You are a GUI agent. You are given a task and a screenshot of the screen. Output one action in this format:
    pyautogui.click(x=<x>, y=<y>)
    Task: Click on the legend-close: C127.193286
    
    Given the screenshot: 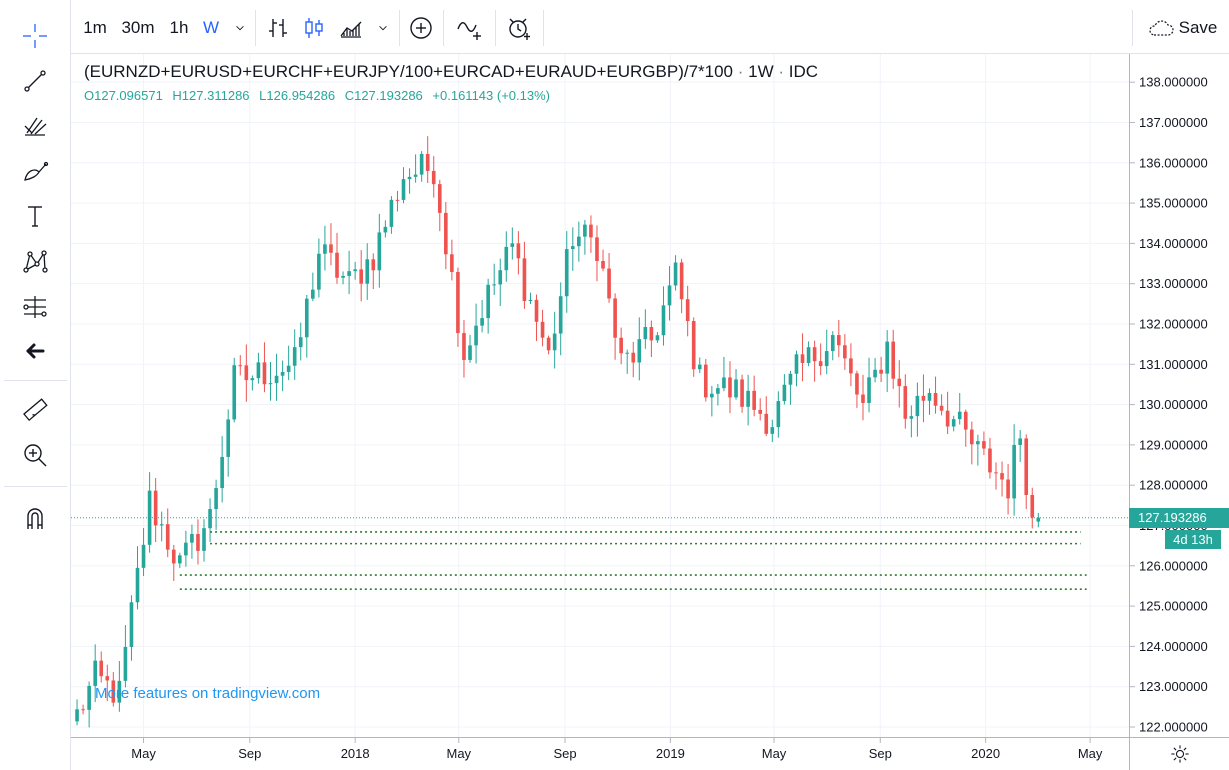 What is the action you would take?
    pyautogui.click(x=383, y=95)
    